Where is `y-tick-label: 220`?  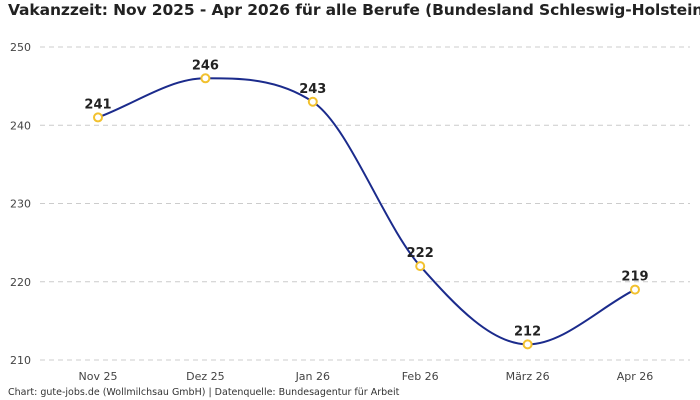 y-tick-label: 220 is located at coordinates (20, 282).